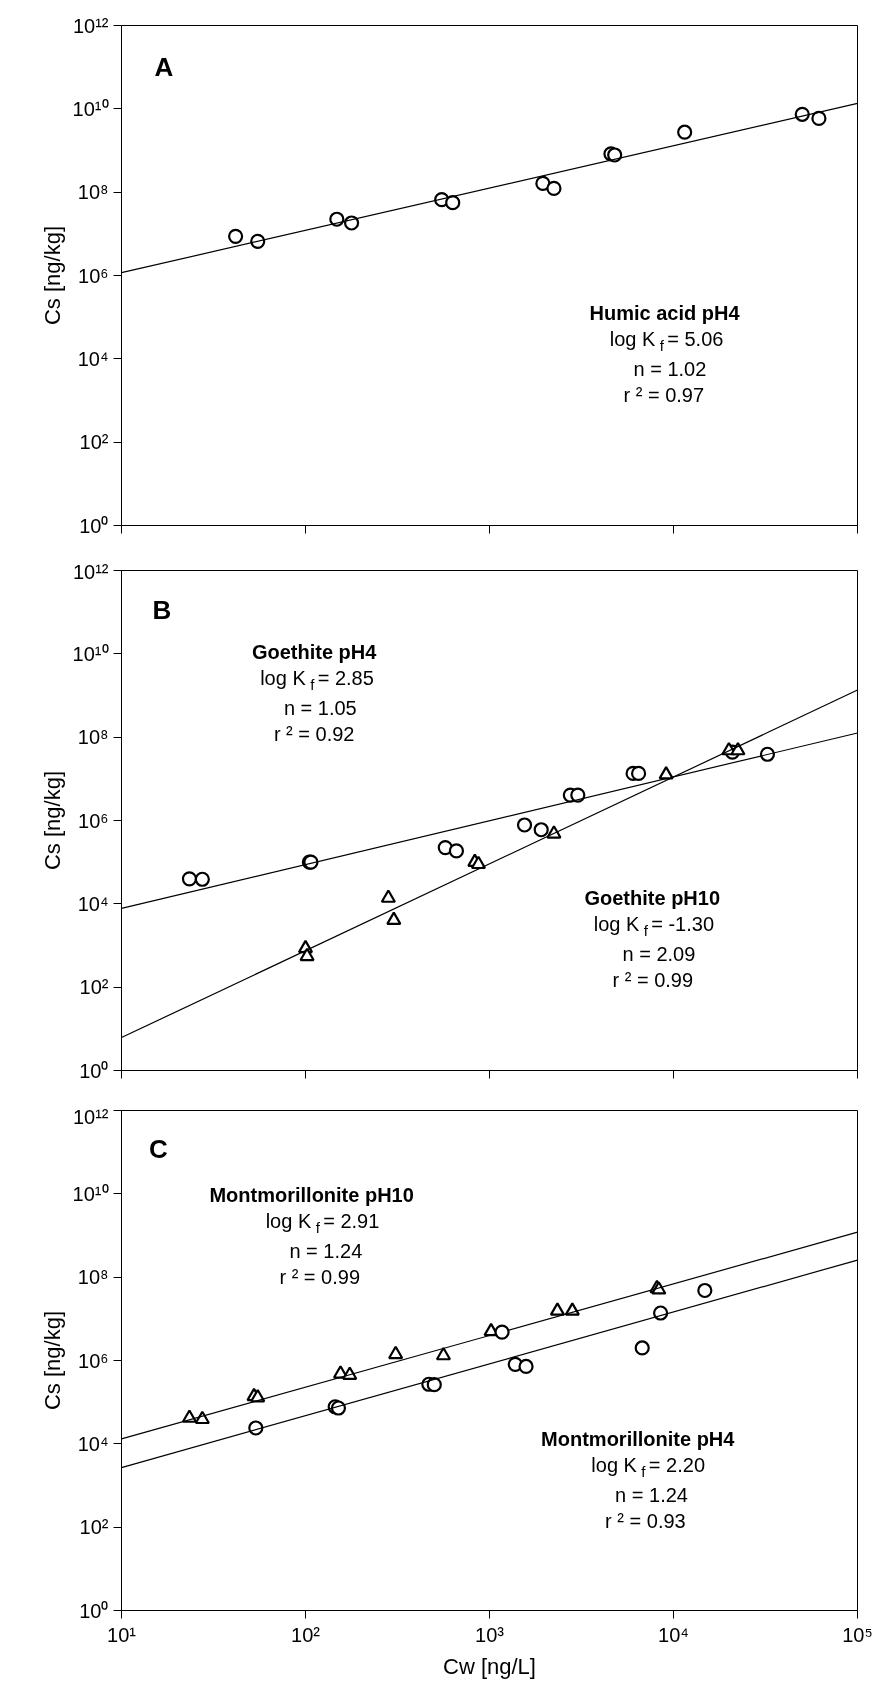 The image size is (877, 1704). I want to click on x-axis-title: Cw [ng/L], so click(489, 1666).